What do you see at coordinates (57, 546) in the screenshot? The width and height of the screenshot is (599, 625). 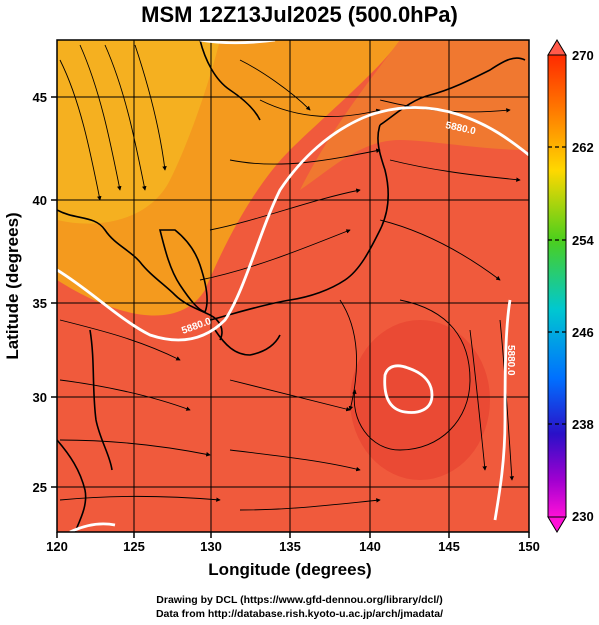 I see `x-tick-label: 120` at bounding box center [57, 546].